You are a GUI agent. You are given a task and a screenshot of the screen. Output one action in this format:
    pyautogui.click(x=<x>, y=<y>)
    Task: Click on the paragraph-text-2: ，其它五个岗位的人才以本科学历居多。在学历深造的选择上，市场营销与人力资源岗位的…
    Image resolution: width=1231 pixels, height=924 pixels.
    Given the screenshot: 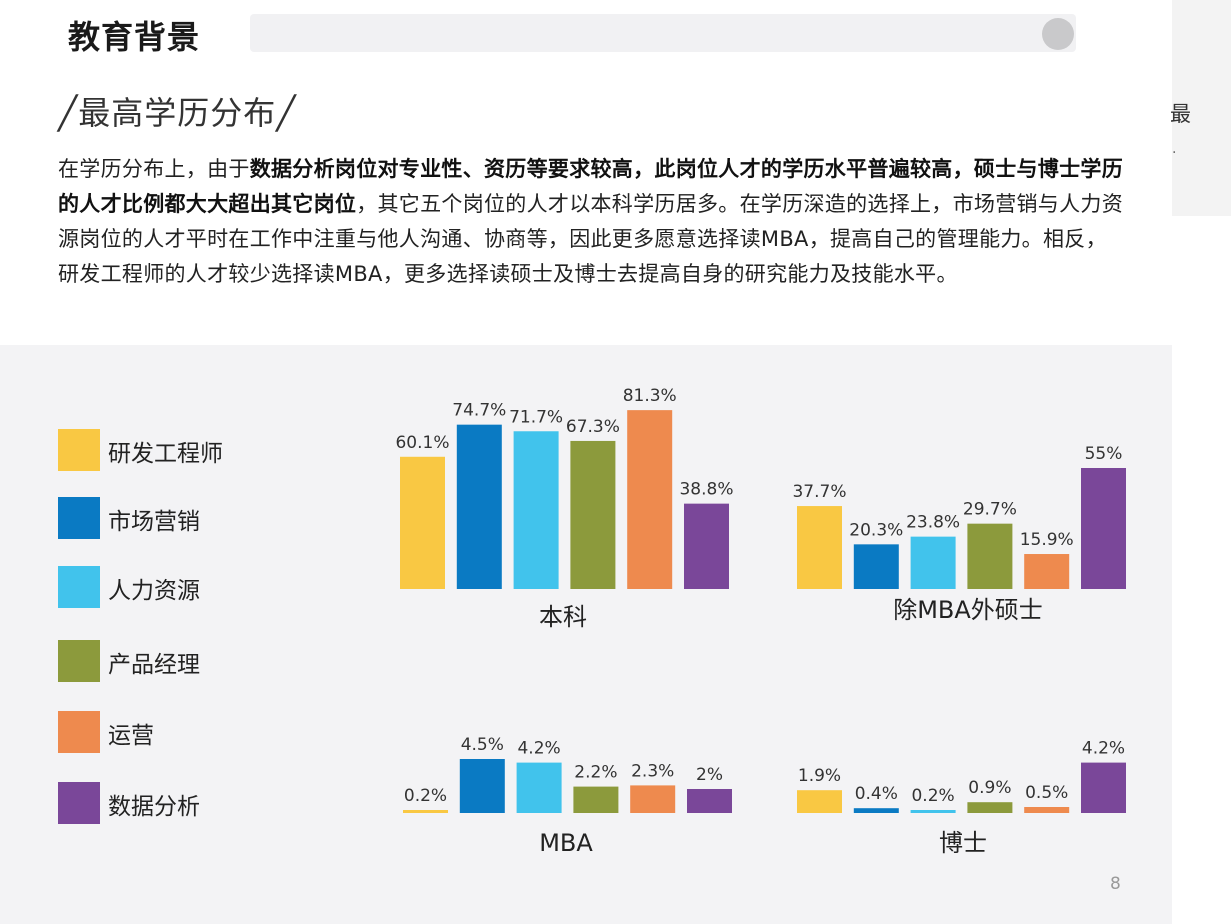 What is the action you would take?
    pyautogui.click(x=590, y=239)
    